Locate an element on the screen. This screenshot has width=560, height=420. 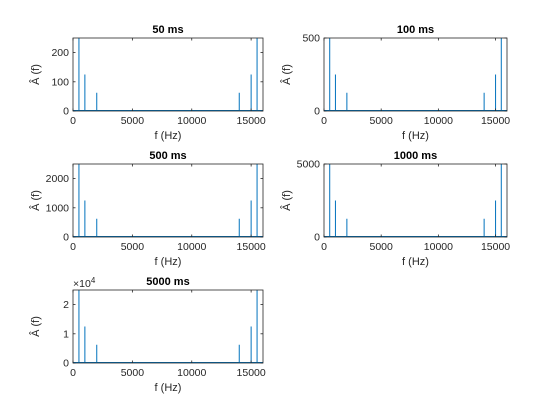
subplot-5: 0 5000 10000 15000 0 1 2 ×10⁴ 5000 ms f (Hz) Â (f) is located at coordinates (147, 335).